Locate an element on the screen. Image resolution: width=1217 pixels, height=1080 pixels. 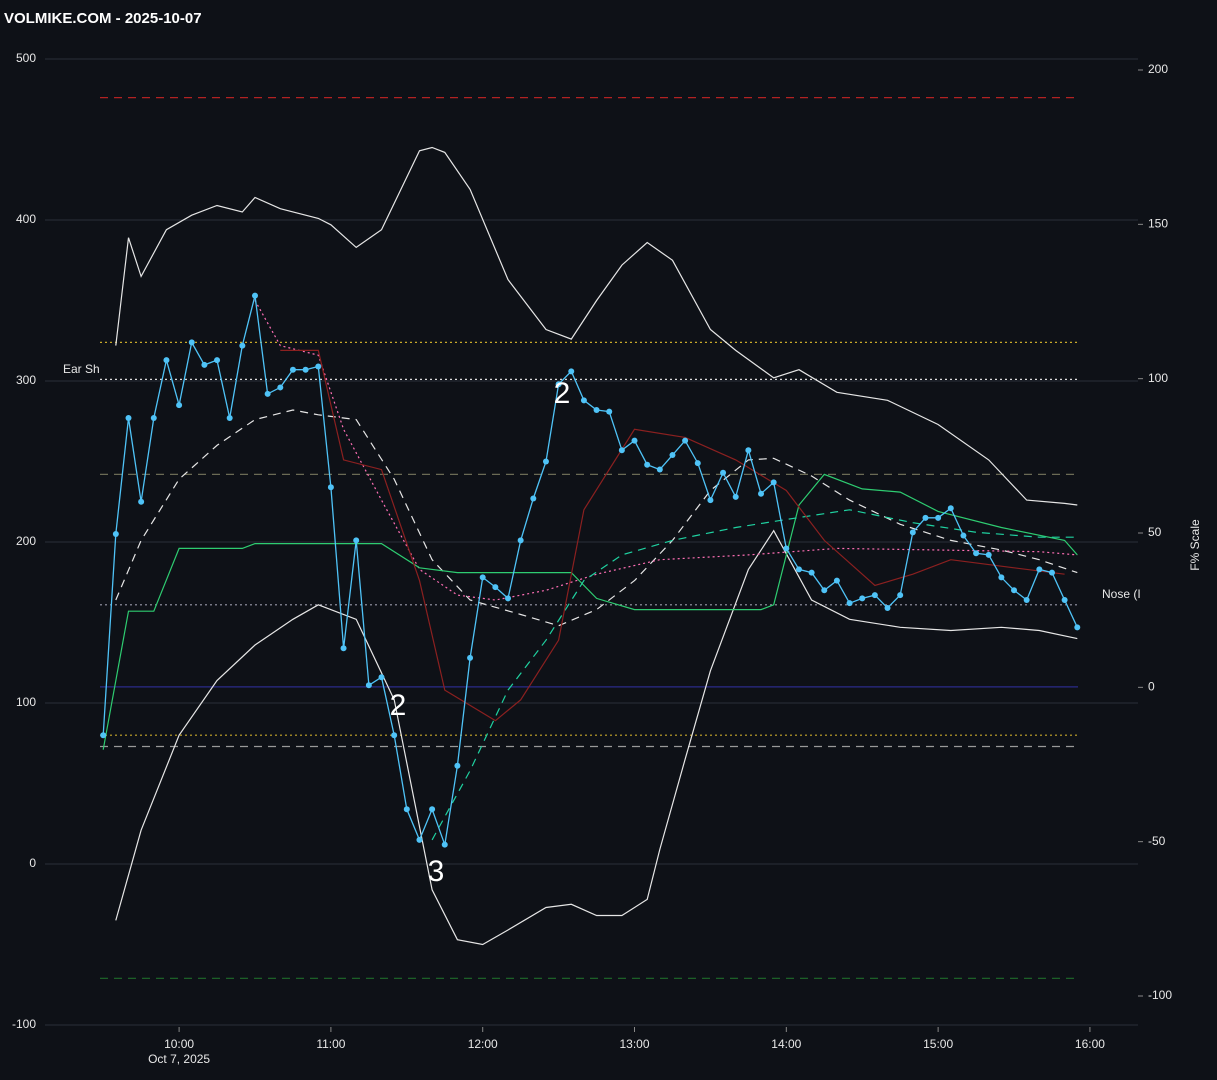
y2-tick-label: 100 is located at coordinates (1158, 378).